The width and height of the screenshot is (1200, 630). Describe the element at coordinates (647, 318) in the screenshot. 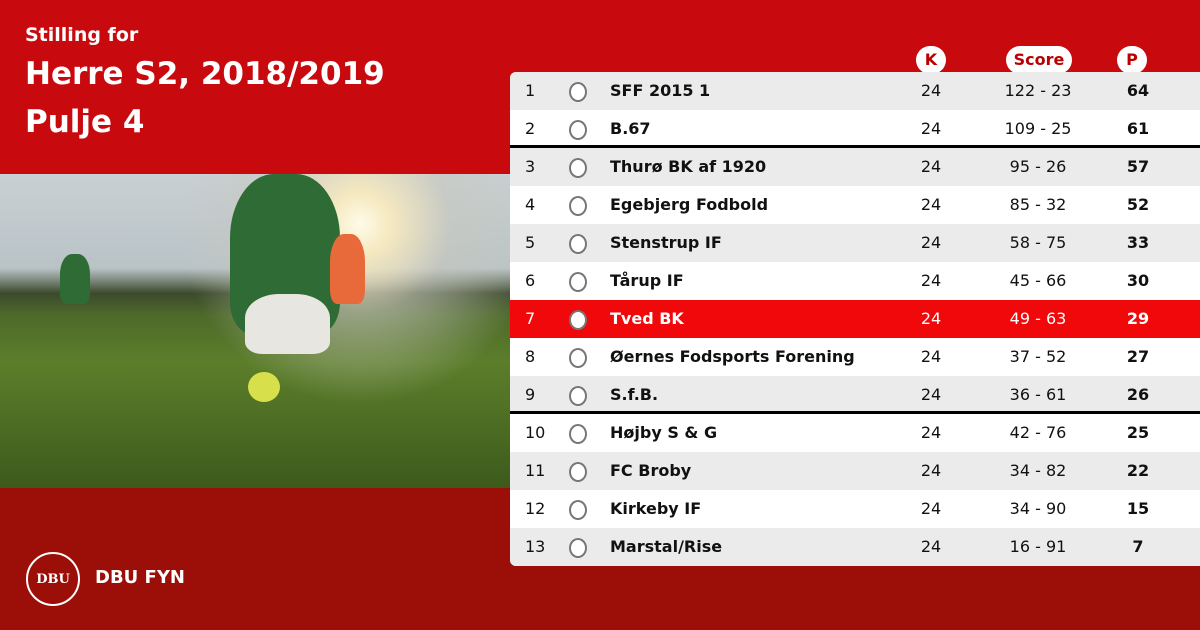

I see `team-name: Tved BK` at that location.